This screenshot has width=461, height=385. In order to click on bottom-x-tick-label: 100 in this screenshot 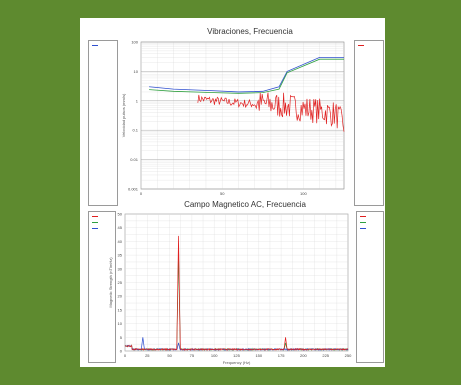, I will do `click(214, 355)`.